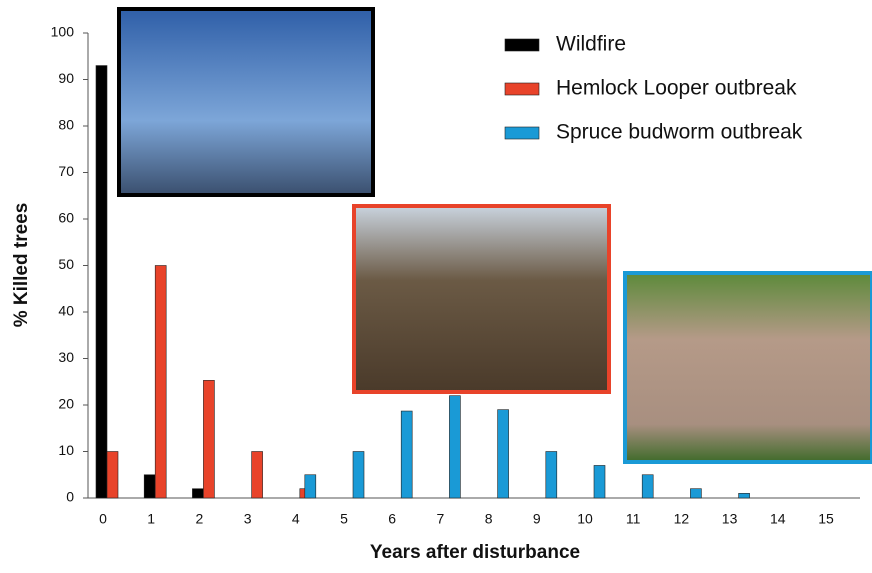 This screenshot has width=872, height=573. What do you see at coordinates (296, 519) in the screenshot?
I see `x-tick-label: 4` at bounding box center [296, 519].